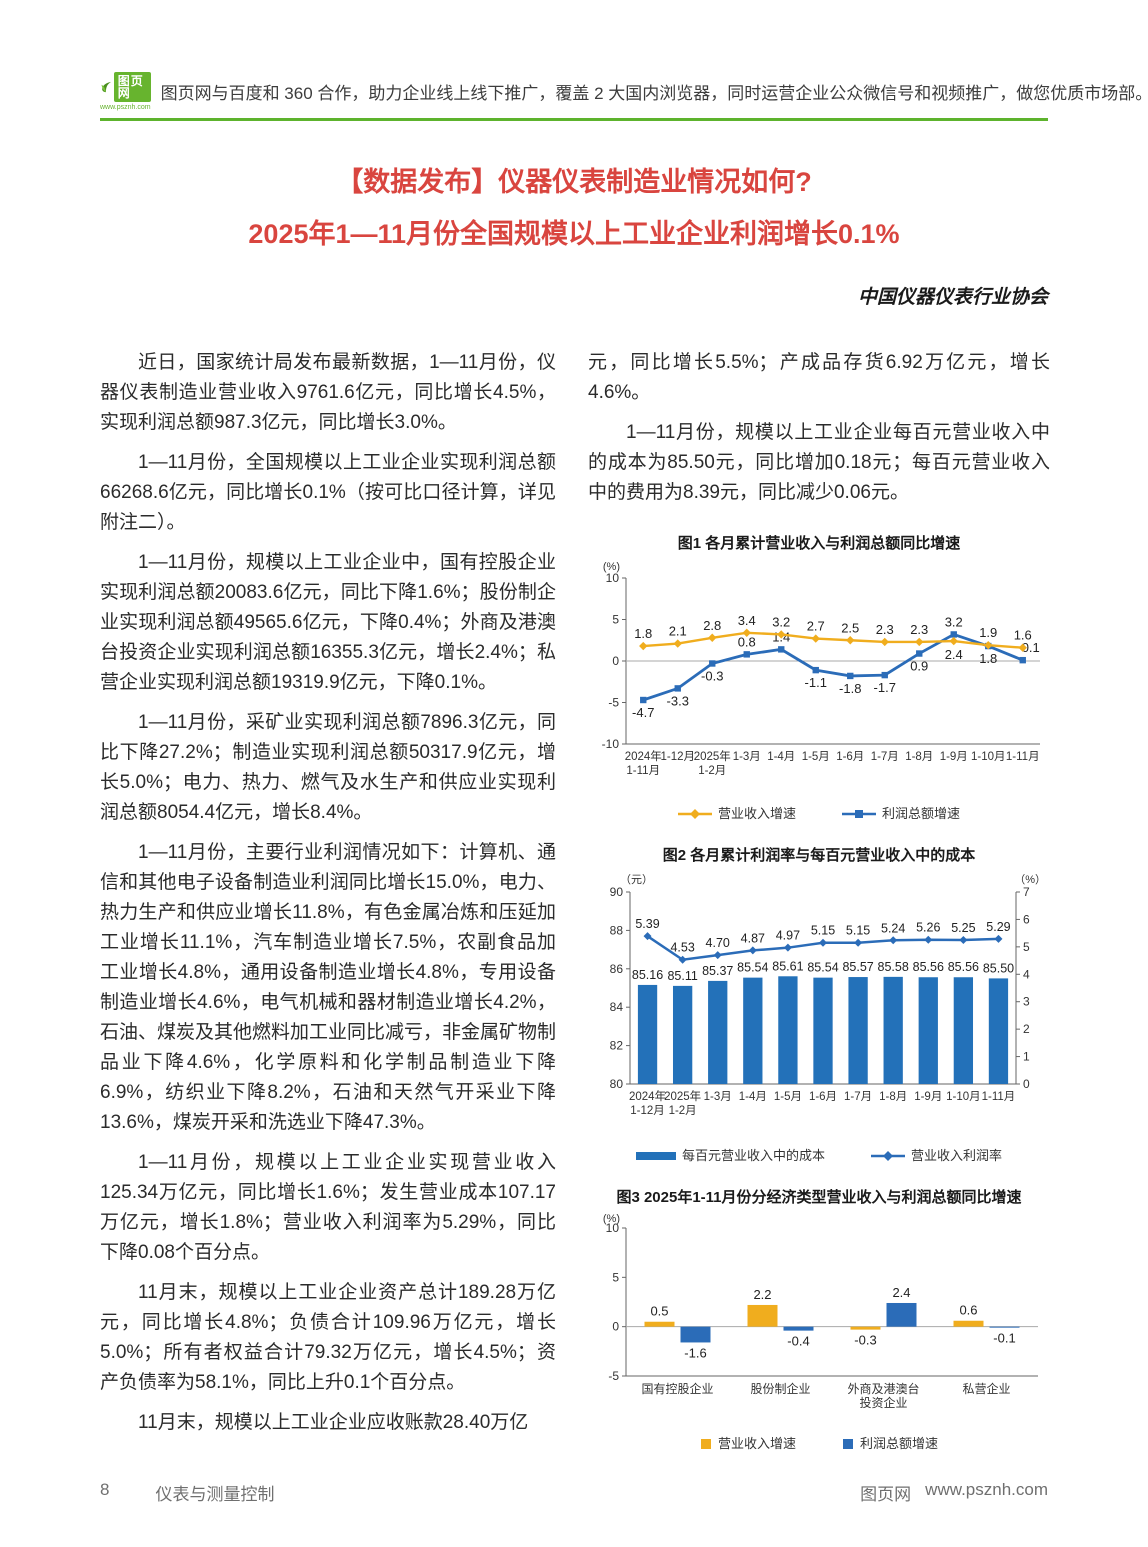 The height and width of the screenshot is (1547, 1148). What do you see at coordinates (678, 700) in the screenshot?
I see `svg-text: -3.3` at bounding box center [678, 700].